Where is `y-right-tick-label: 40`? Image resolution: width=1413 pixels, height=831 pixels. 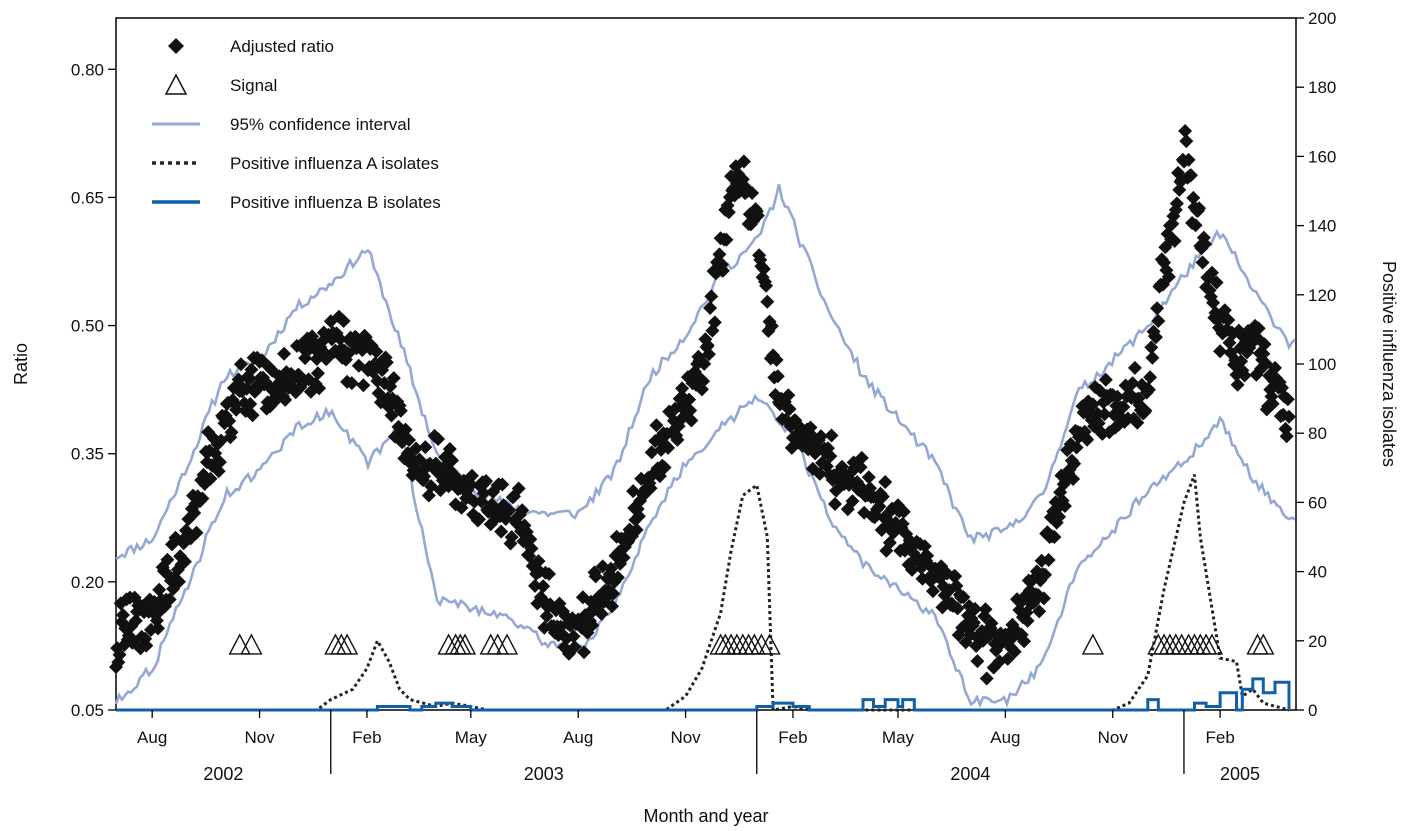 y-right-tick-label: 40 is located at coordinates (1317, 572).